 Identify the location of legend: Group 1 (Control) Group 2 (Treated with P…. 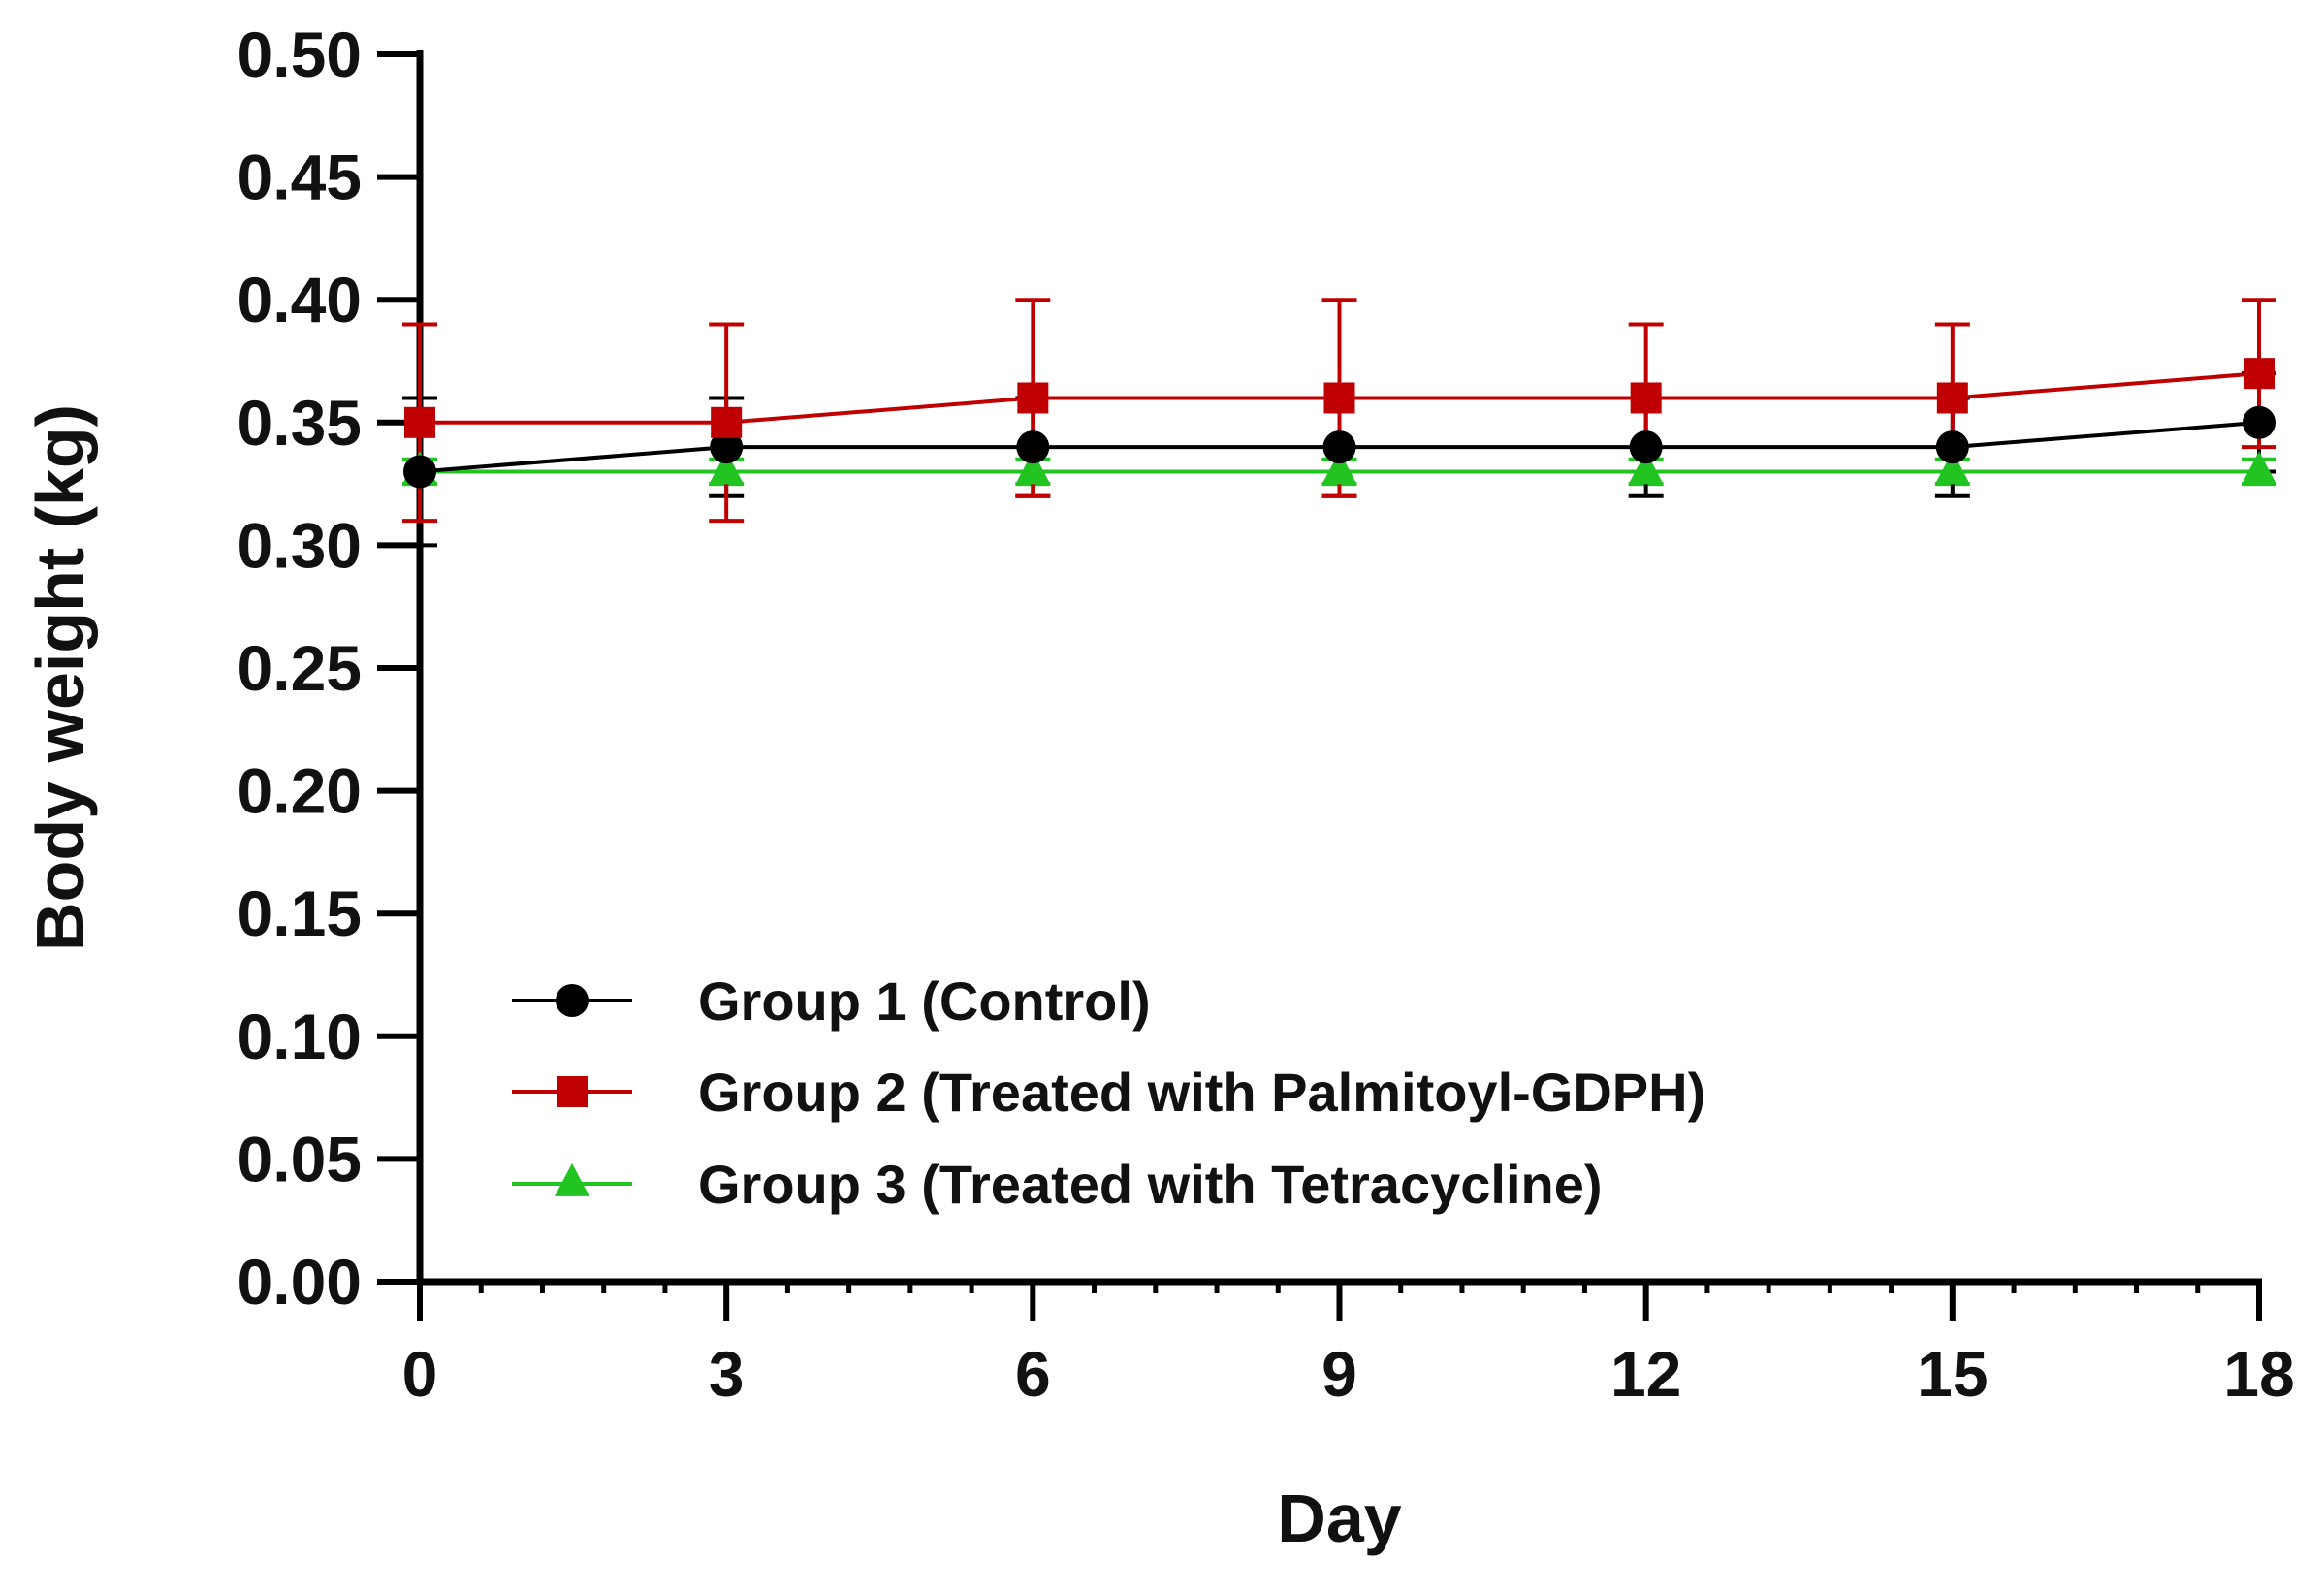
(1109, 1093).